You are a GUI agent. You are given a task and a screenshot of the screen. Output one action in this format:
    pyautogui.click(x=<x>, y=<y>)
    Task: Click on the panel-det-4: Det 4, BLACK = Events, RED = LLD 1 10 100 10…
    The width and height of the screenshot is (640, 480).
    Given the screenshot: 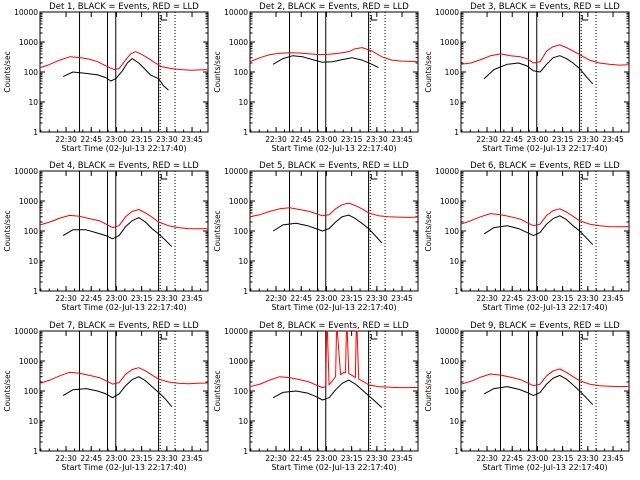 What is the action you would take?
    pyautogui.click(x=106, y=236)
    